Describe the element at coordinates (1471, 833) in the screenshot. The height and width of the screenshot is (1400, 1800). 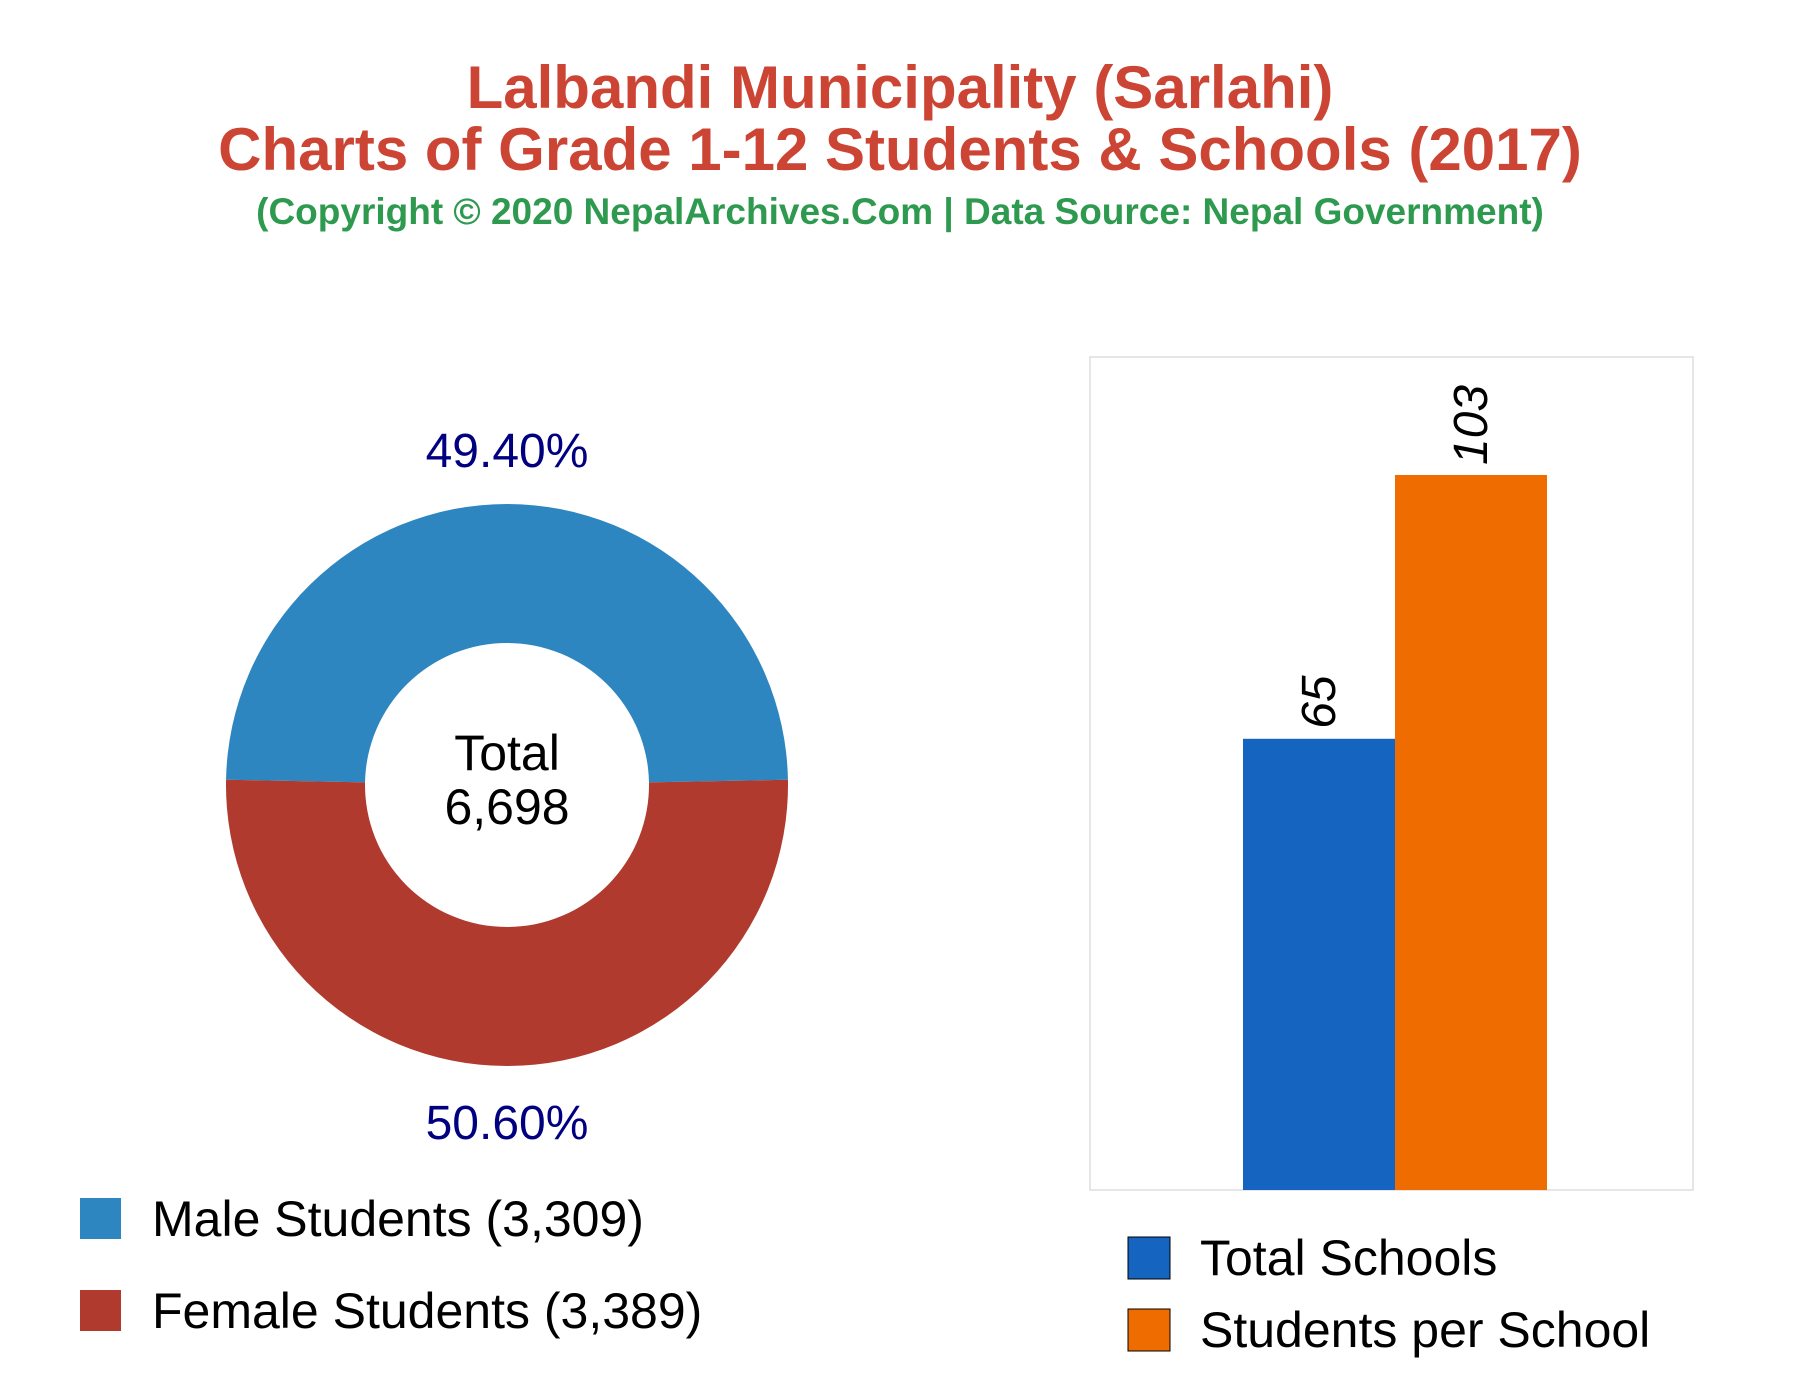
I see `bar-students-per-school` at that location.